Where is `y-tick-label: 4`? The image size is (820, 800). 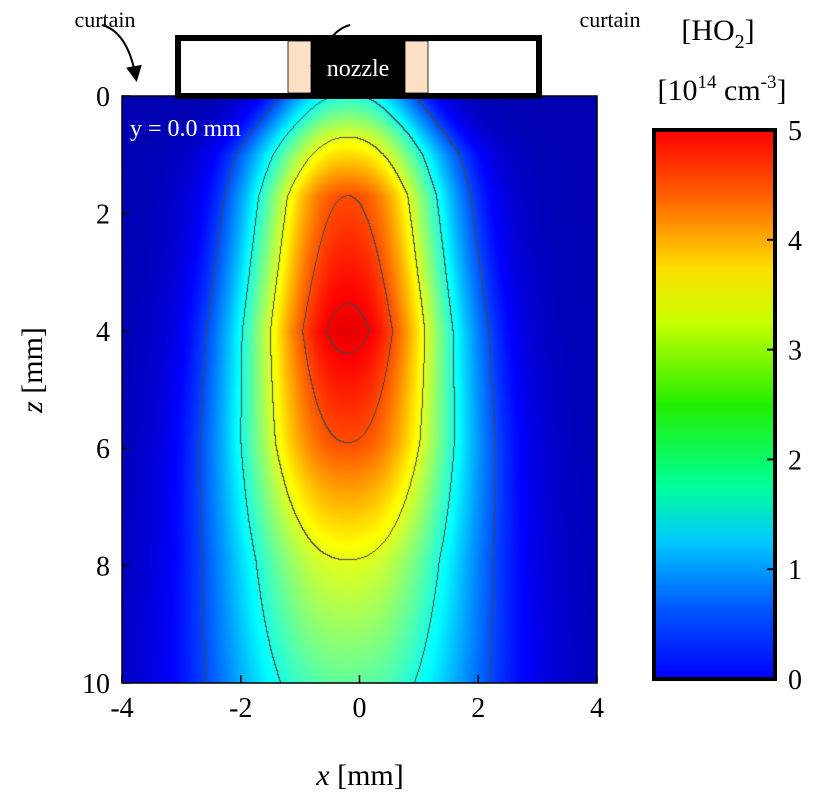 y-tick-label: 4 is located at coordinates (103, 332).